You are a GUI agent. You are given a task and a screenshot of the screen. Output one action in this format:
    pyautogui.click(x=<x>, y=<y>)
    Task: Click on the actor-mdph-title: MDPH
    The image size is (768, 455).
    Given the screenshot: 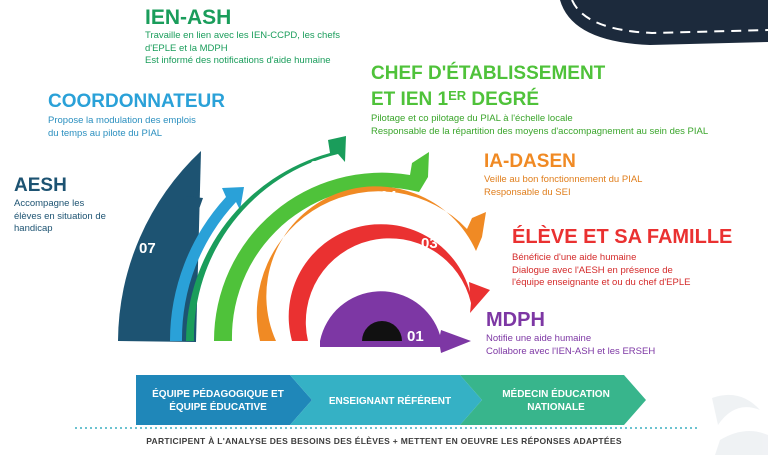 What is the action you would take?
    pyautogui.click(x=515, y=320)
    